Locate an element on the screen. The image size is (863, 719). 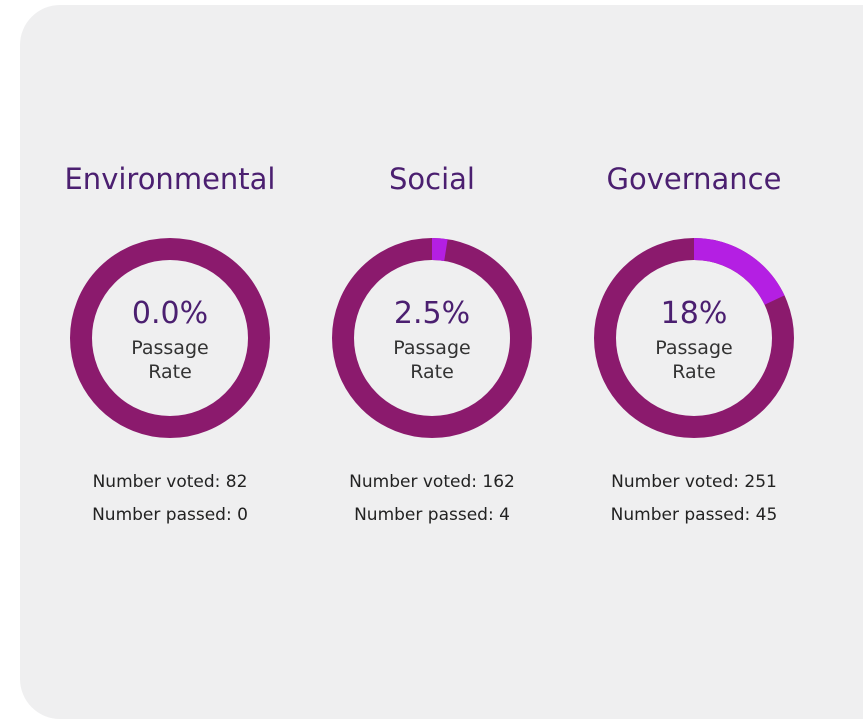
ring-track is located at coordinates (170, 338).